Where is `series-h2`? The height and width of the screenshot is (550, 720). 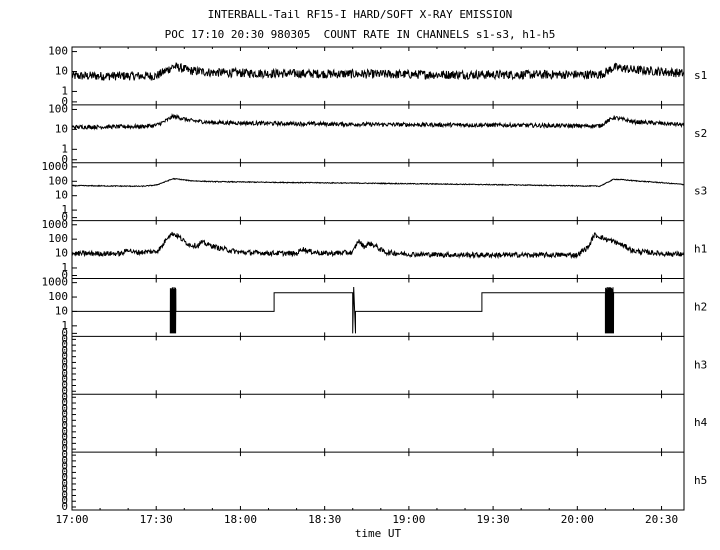 series-h2 is located at coordinates (378, 310).